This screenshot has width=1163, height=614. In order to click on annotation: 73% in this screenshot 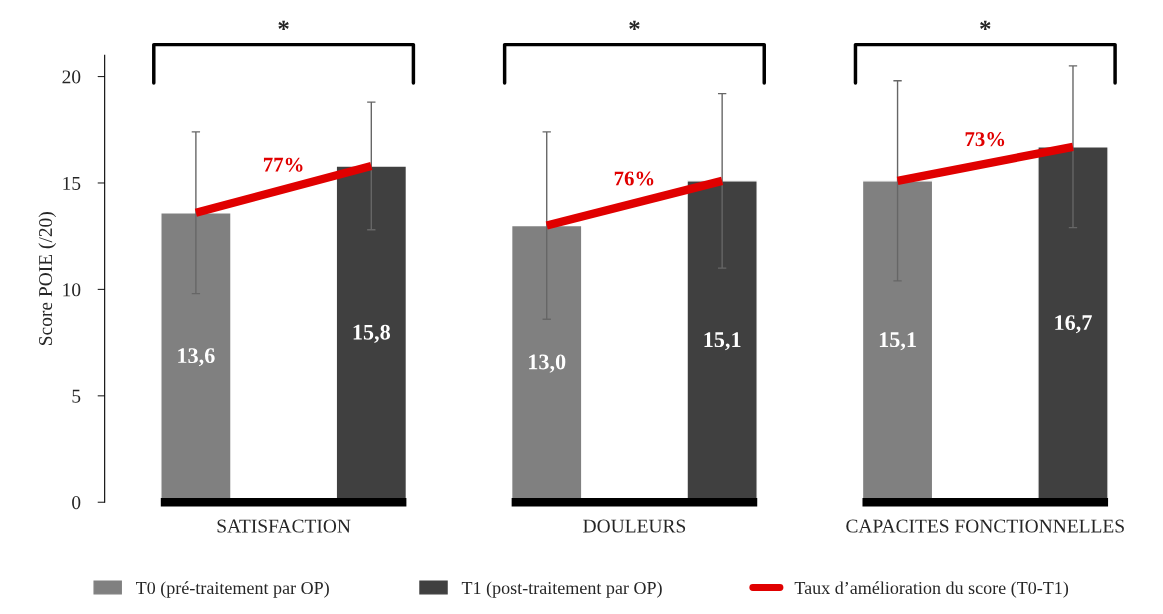, I will do `click(985, 139)`.